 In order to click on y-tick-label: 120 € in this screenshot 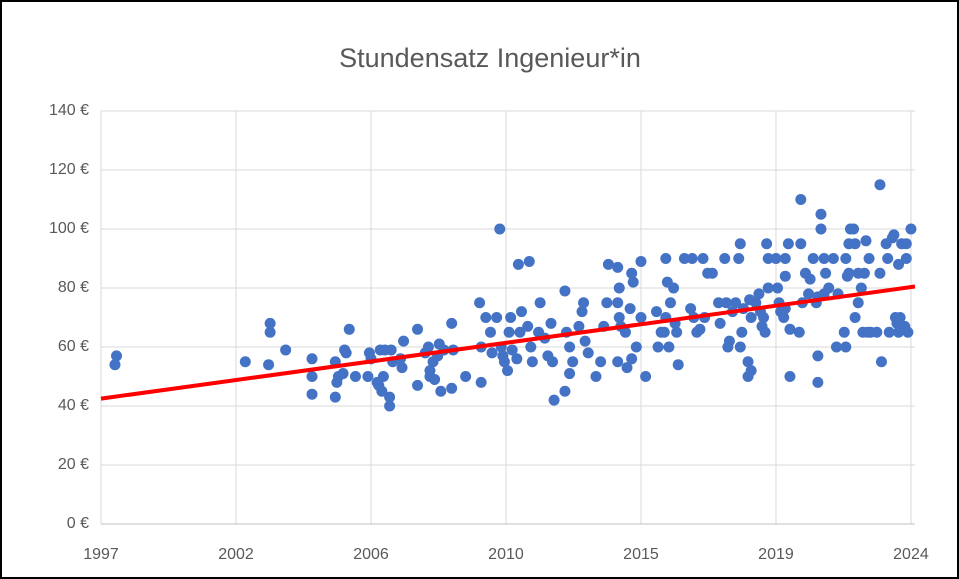, I will do `click(69, 169)`.